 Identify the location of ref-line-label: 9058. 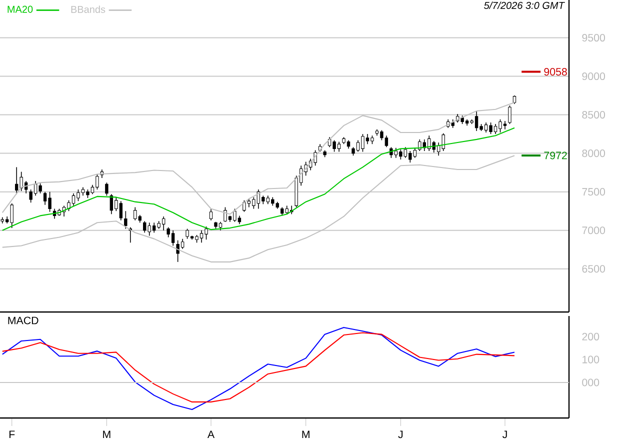
(555, 72).